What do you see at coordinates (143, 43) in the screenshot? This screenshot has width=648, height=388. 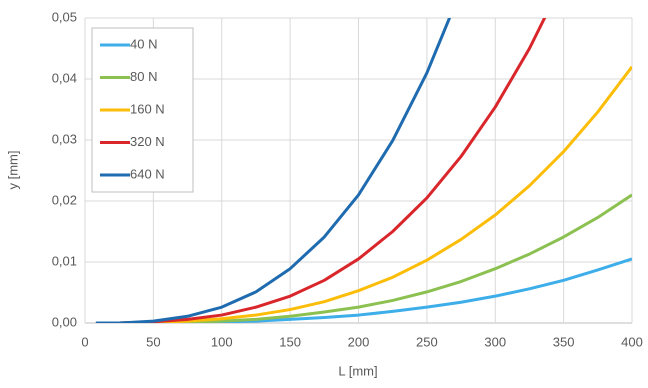 I see `legend-label: 40 N` at bounding box center [143, 43].